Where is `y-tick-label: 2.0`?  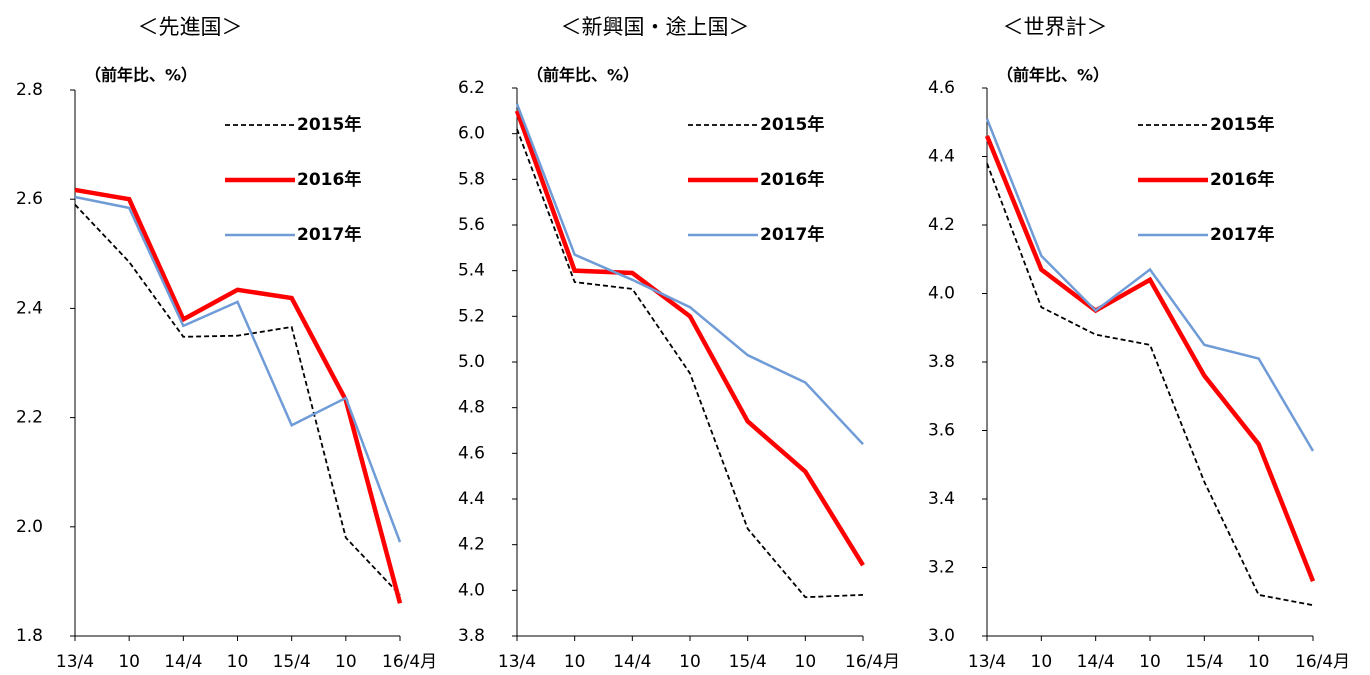 y-tick-label: 2.0 is located at coordinates (29, 527).